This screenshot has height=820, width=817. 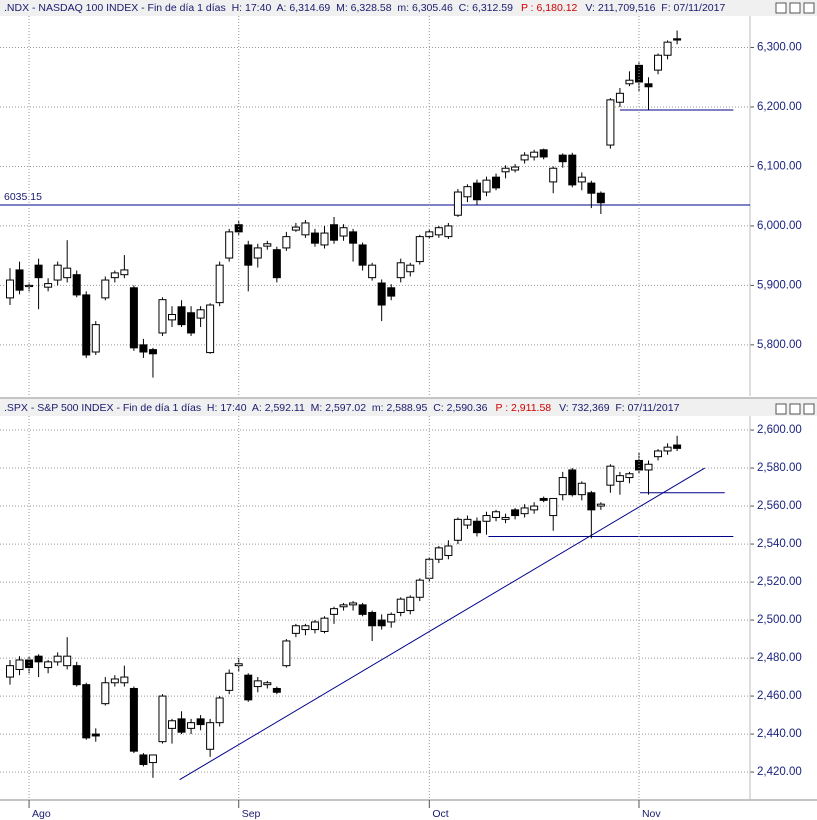 What do you see at coordinates (779, 696) in the screenshot?
I see `y-tick-label: 2,460.00` at bounding box center [779, 696].